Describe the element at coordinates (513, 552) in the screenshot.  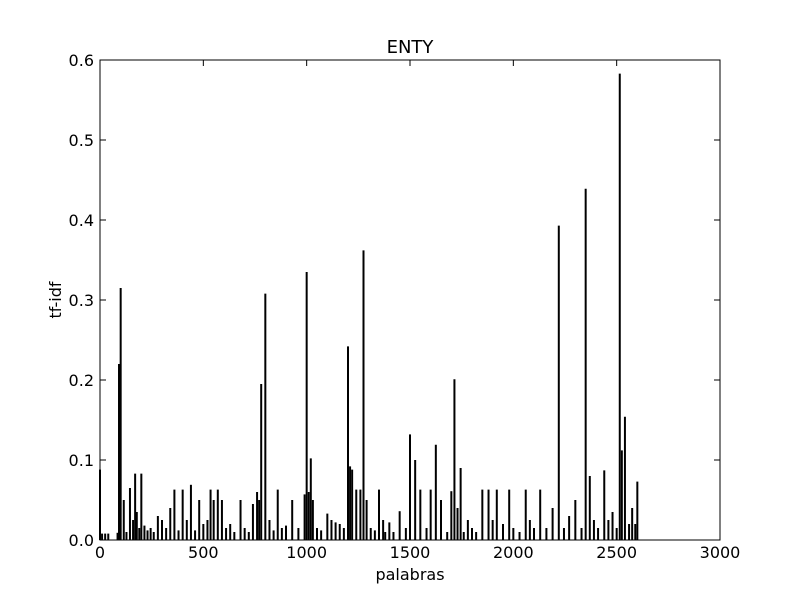
I see `x-tick-label: 2000` at that location.